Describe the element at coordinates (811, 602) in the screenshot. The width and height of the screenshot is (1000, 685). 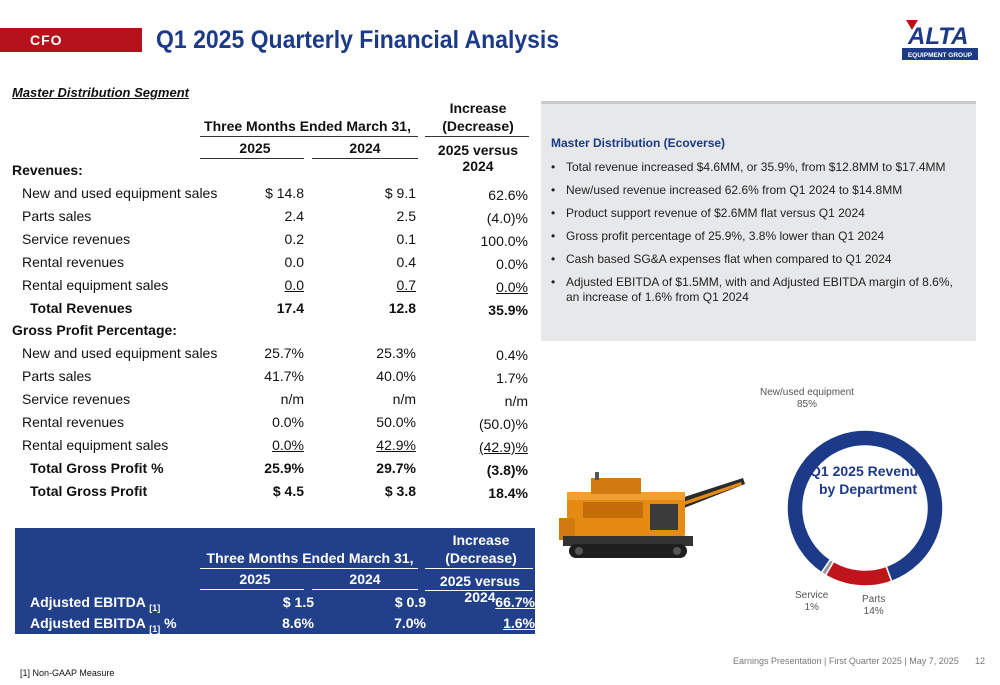
I see `slice-label-service: Service 1%` at that location.